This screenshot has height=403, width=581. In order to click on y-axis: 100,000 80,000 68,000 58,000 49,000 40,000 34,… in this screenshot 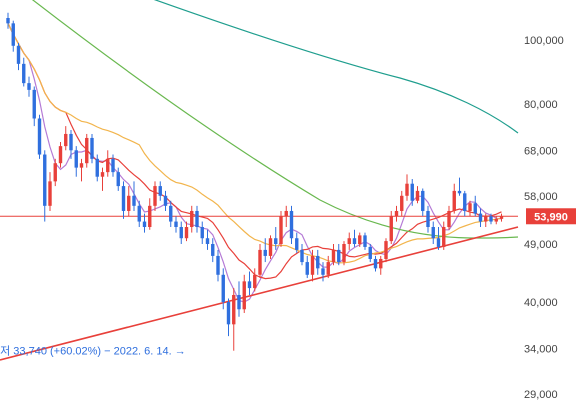, I will do `click(544, 218)`.